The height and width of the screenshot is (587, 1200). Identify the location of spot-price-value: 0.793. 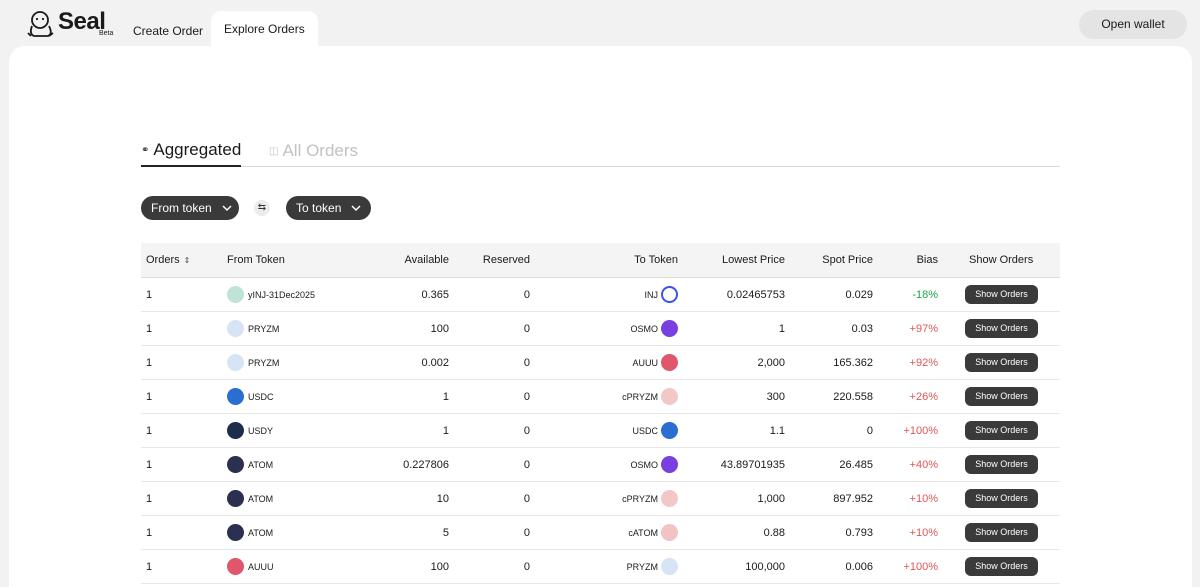
(859, 532).